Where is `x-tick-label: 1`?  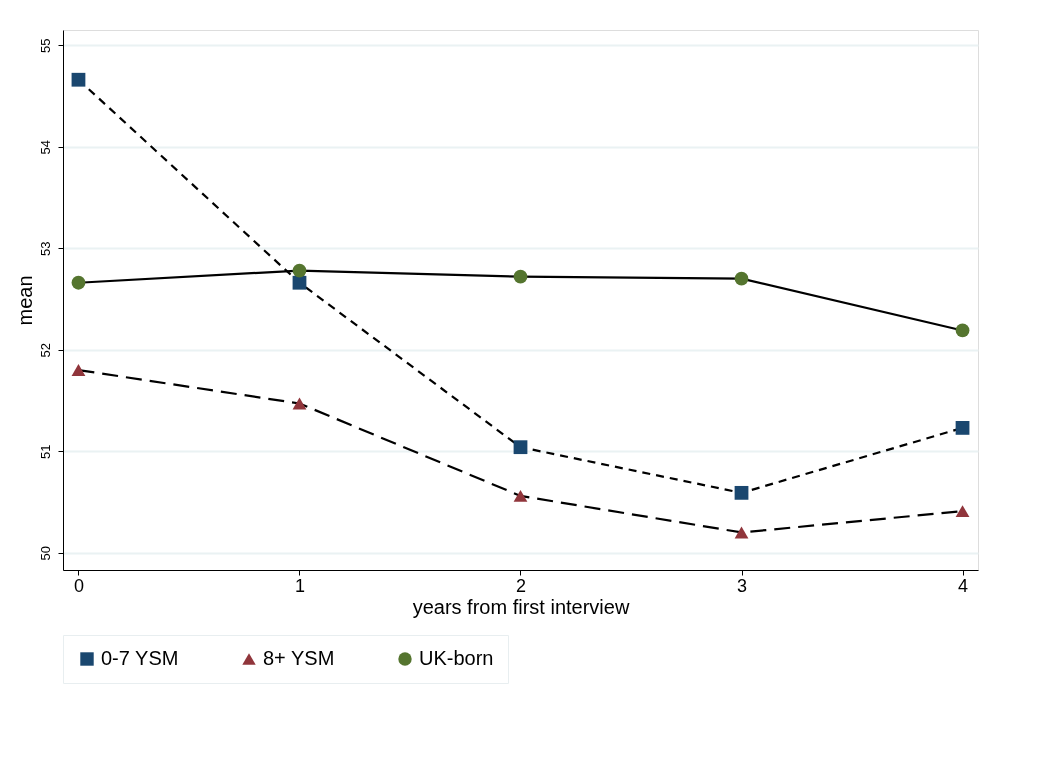 x-tick-label: 1 is located at coordinates (299, 585).